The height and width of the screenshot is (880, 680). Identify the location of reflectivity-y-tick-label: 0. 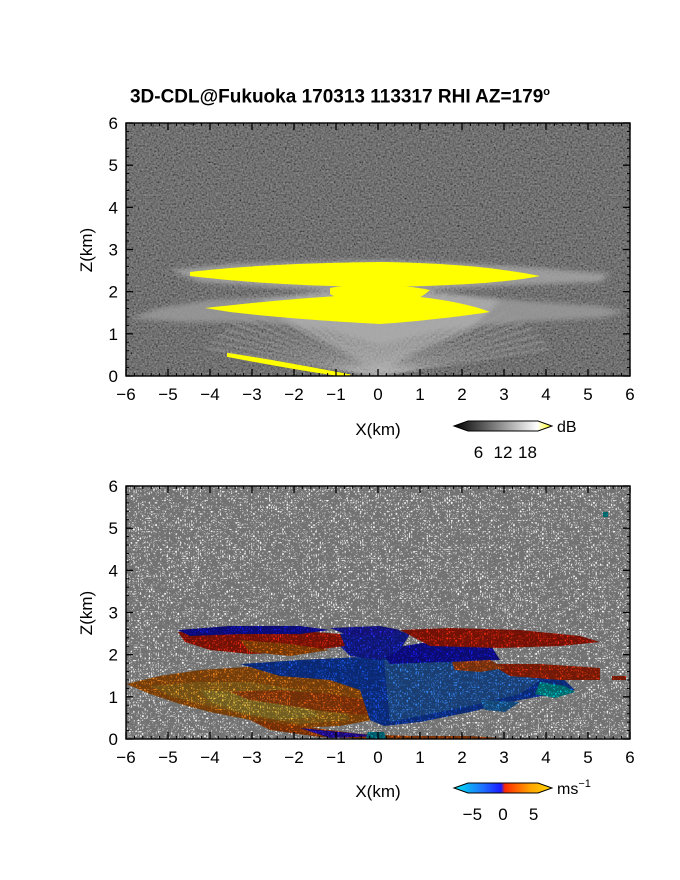
(113, 376).